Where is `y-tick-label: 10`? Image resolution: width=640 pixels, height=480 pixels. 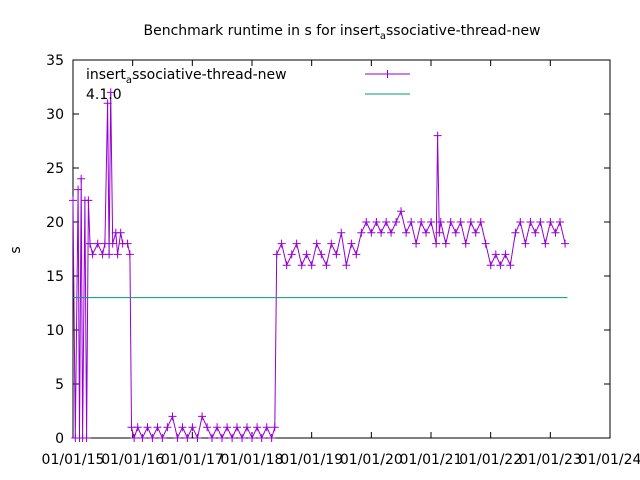 y-tick-label: 10 is located at coordinates (55, 331).